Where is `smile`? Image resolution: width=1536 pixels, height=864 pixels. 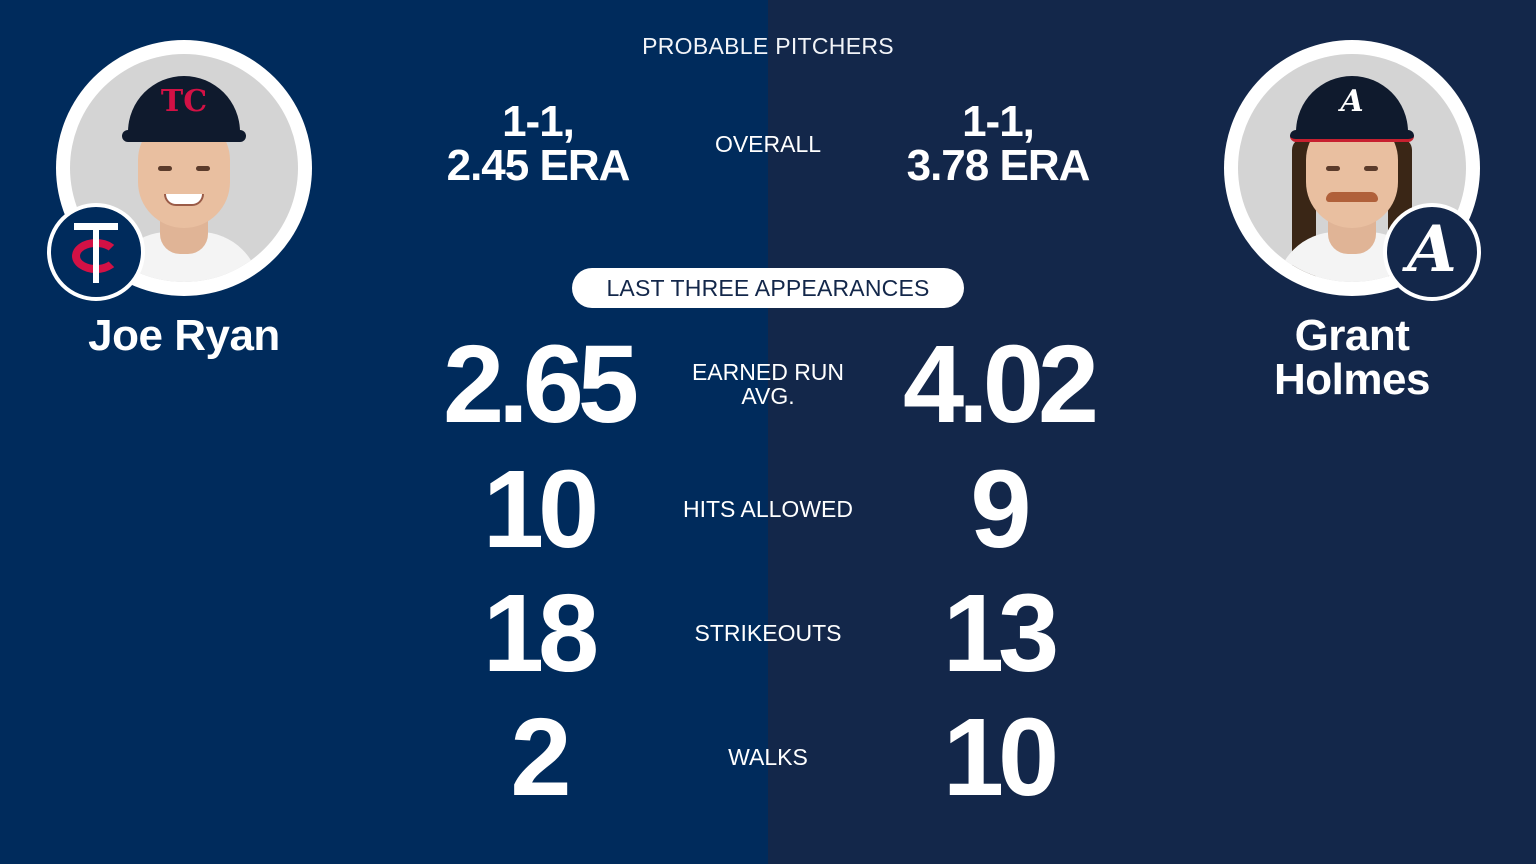
smile is located at coordinates (184, 200).